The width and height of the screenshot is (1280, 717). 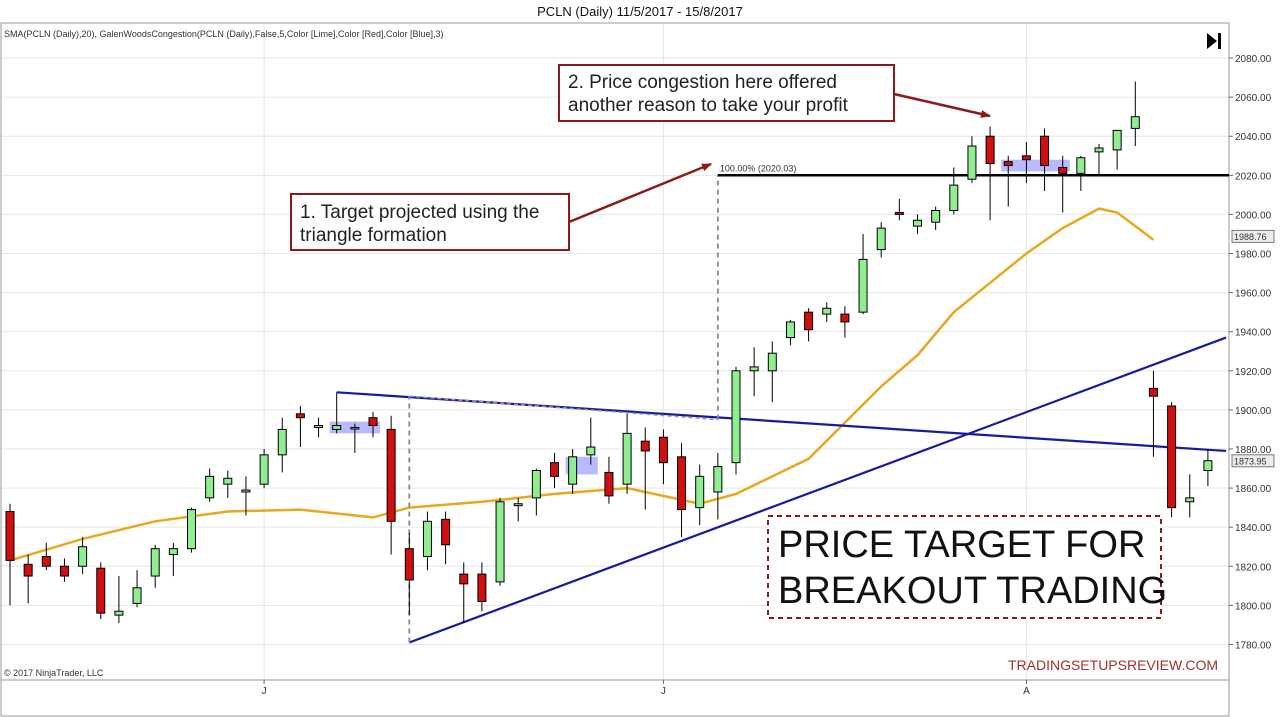 What do you see at coordinates (1113, 665) in the screenshot?
I see `brand-watermark: TRADINGSETUPSREVIEW.COM` at bounding box center [1113, 665].